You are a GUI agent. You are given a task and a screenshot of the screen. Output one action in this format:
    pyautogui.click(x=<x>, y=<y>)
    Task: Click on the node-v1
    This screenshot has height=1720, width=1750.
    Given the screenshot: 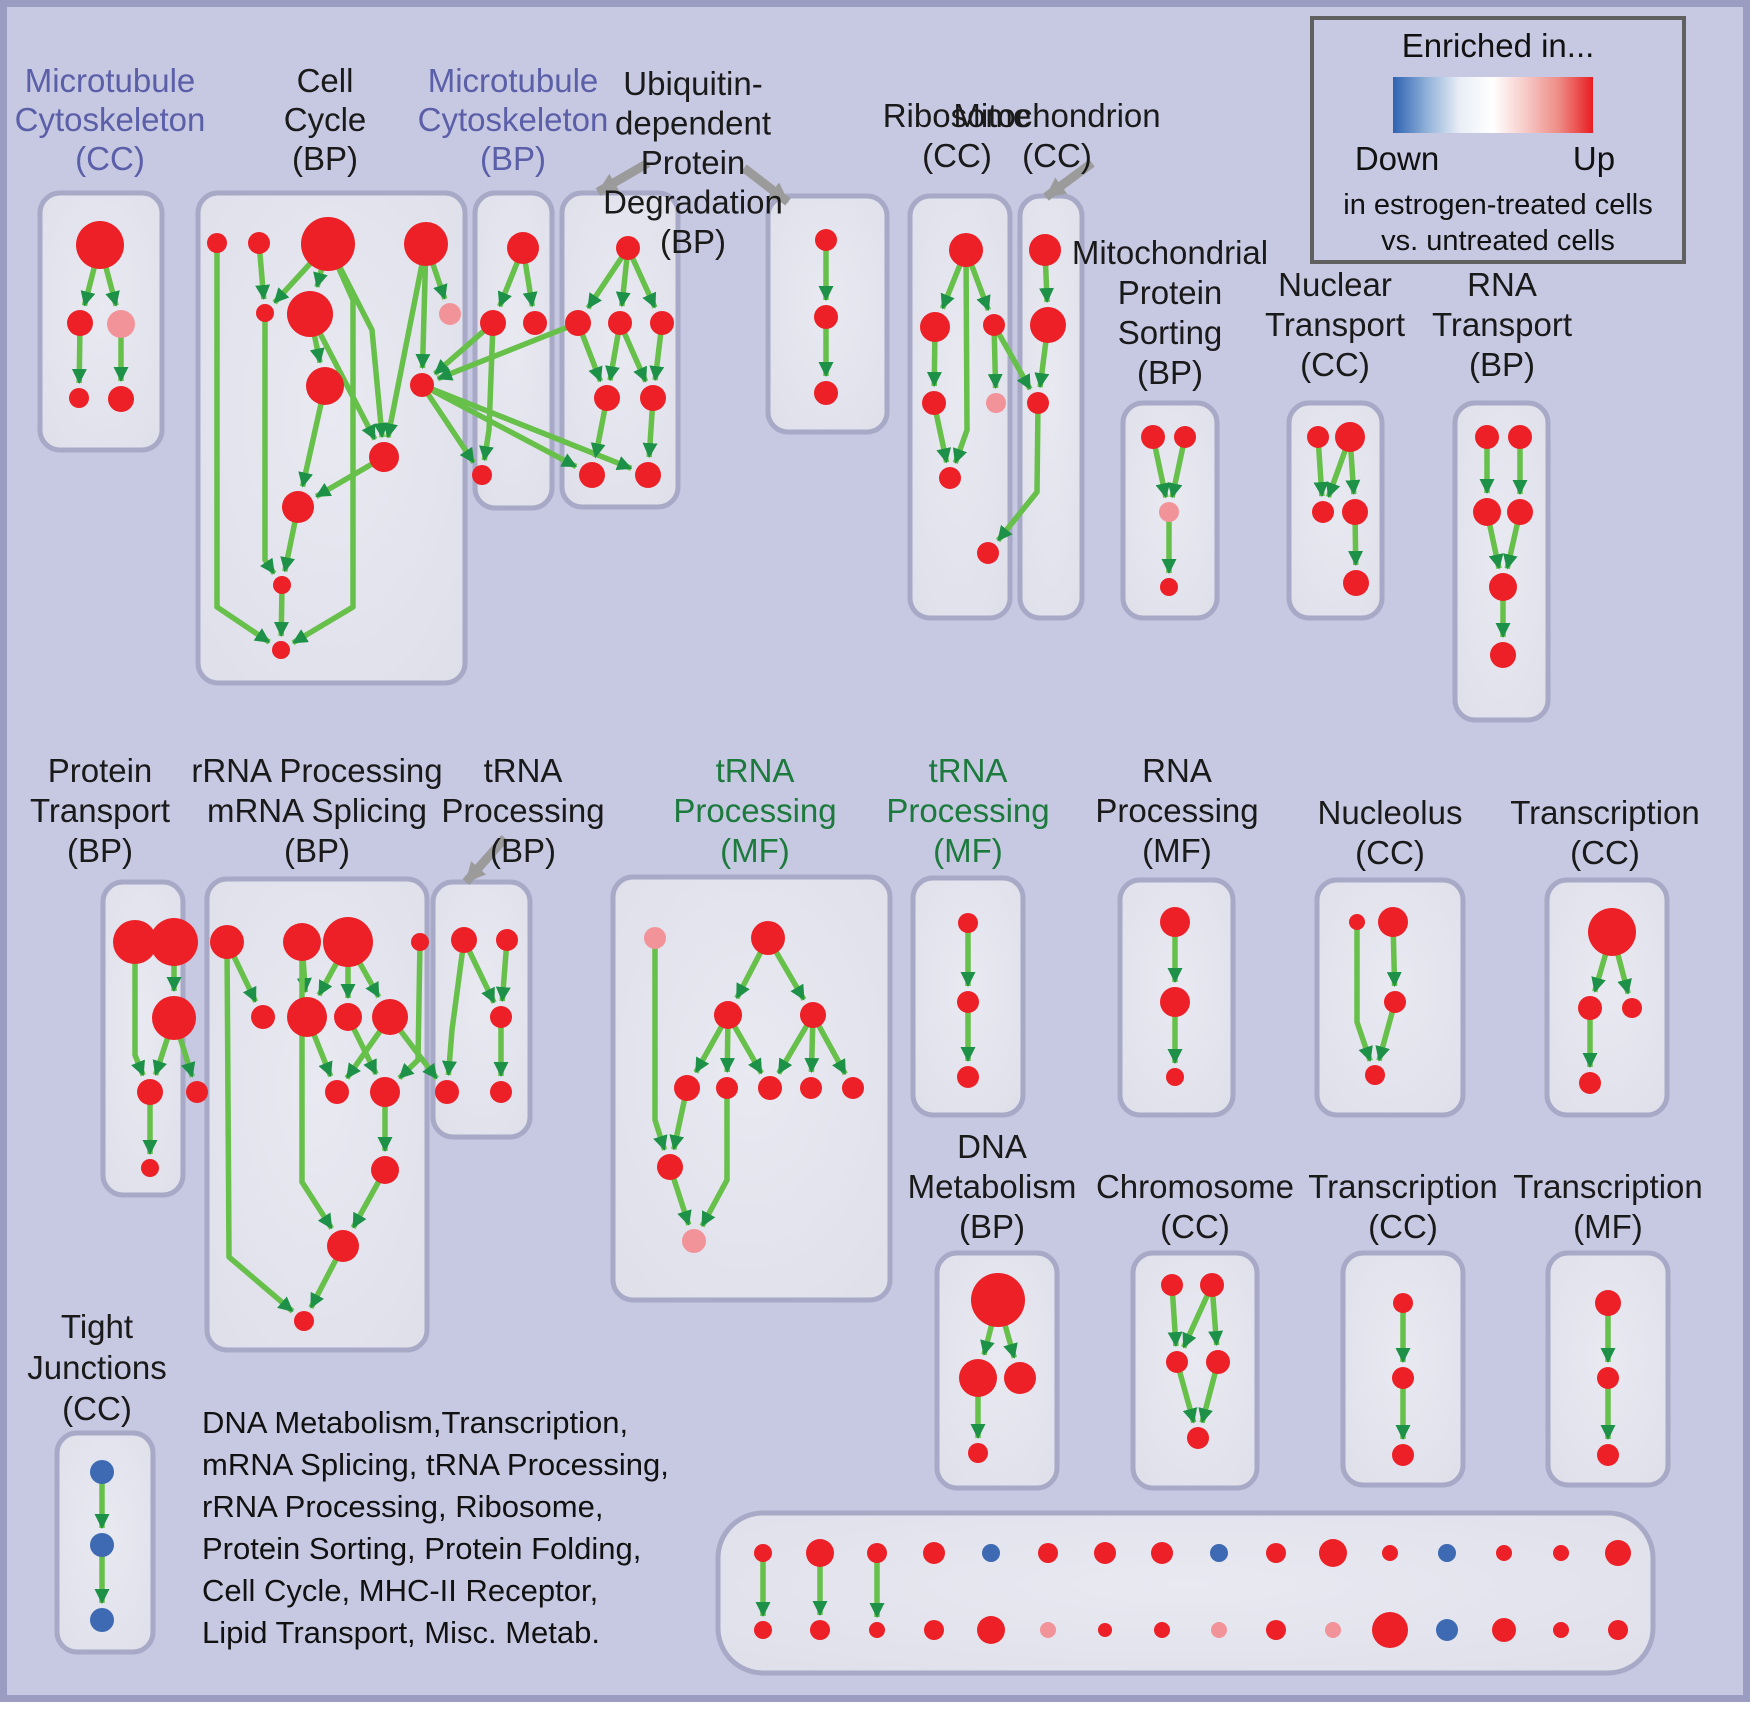 What is the action you would take?
    pyautogui.click(x=826, y=317)
    